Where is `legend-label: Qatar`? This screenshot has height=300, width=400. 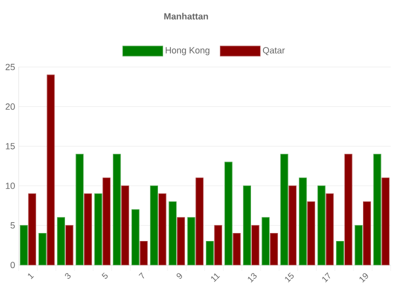 legend-label: Qatar is located at coordinates (273, 51).